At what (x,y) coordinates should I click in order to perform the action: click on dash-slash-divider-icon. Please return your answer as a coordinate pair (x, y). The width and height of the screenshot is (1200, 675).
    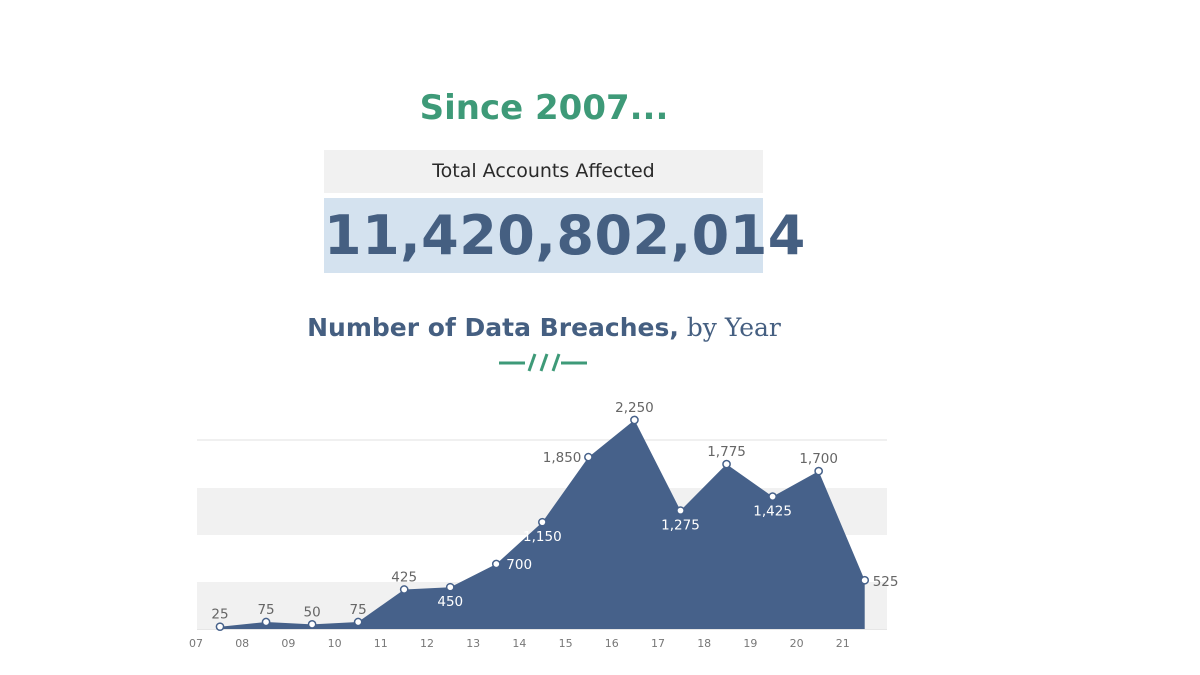
    Looking at the image, I should click on (543, 362).